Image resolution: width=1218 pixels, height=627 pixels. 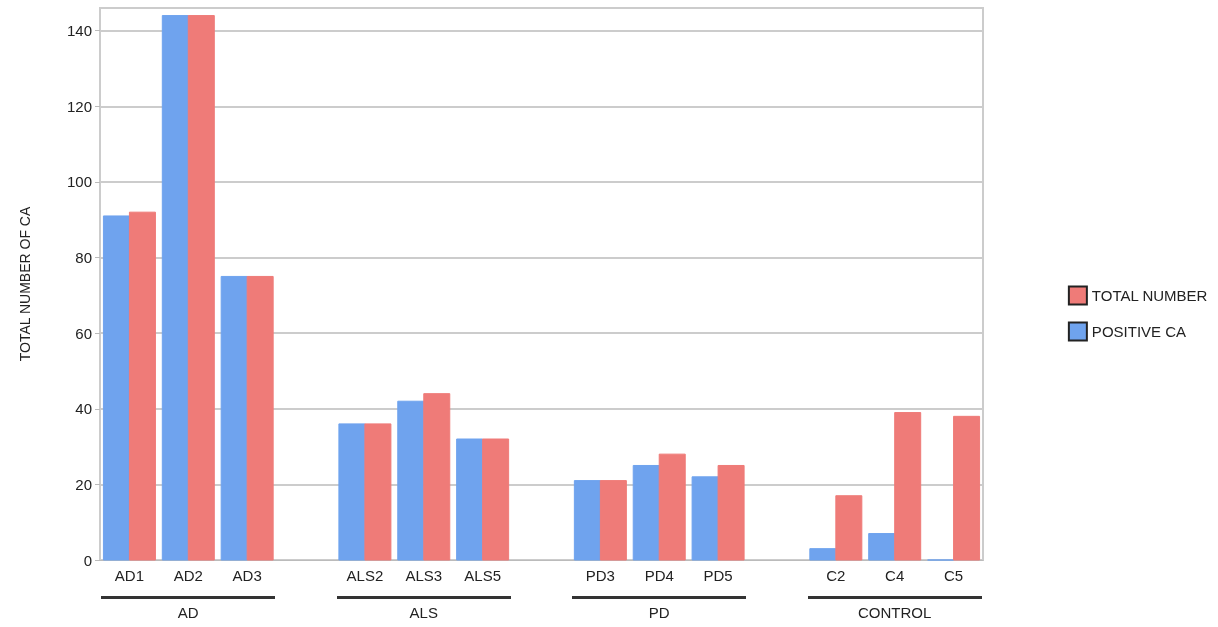 What do you see at coordinates (87, 560) in the screenshot?
I see `y-tick-label: 0` at bounding box center [87, 560].